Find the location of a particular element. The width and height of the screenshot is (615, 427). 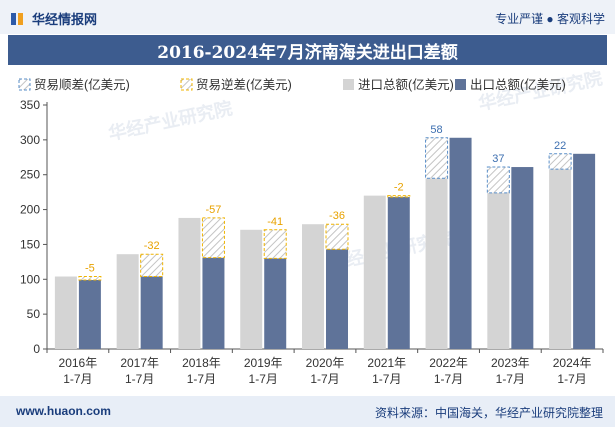

y-tick-label-50: 50 is located at coordinates (34, 314).